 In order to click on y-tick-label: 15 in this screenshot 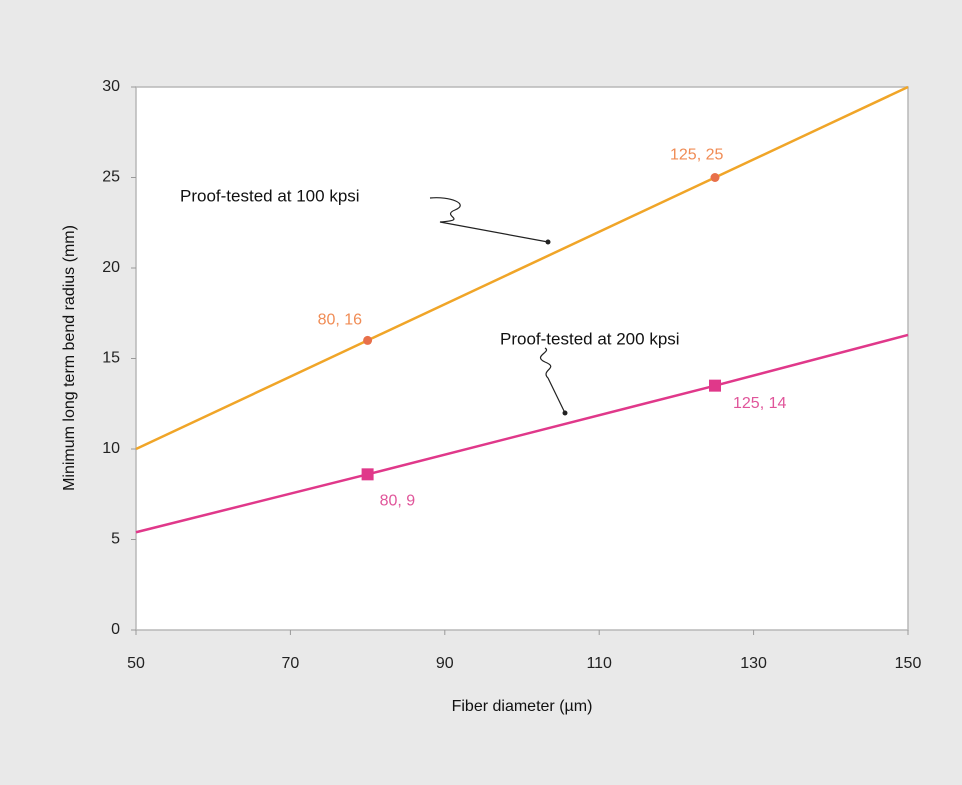, I will do `click(111, 358)`.